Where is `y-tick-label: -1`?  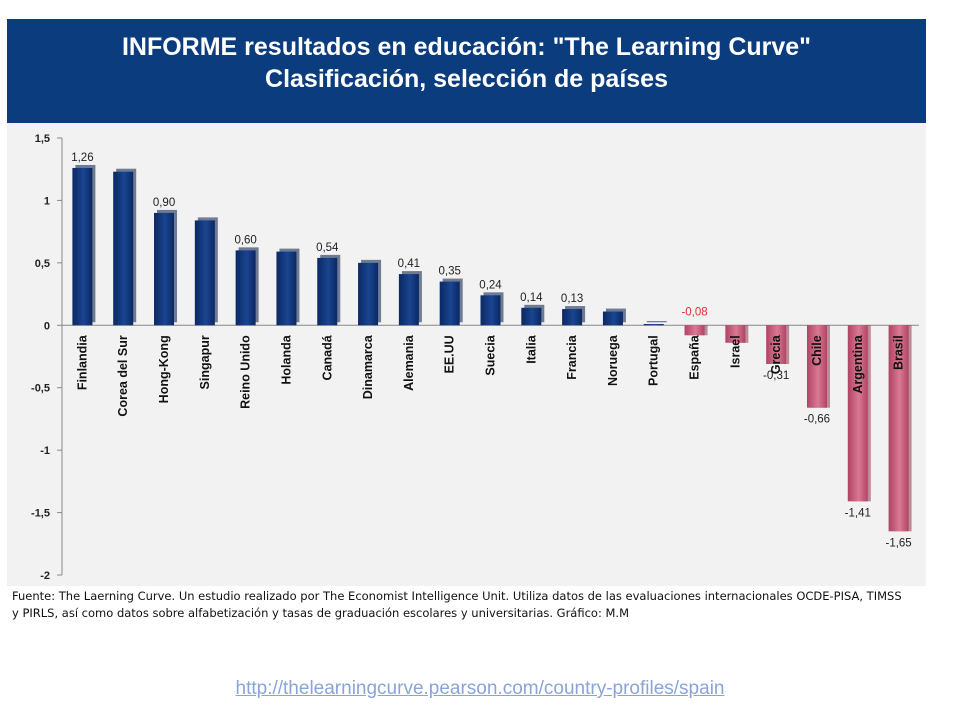 y-tick-label: -1 is located at coordinates (45, 451).